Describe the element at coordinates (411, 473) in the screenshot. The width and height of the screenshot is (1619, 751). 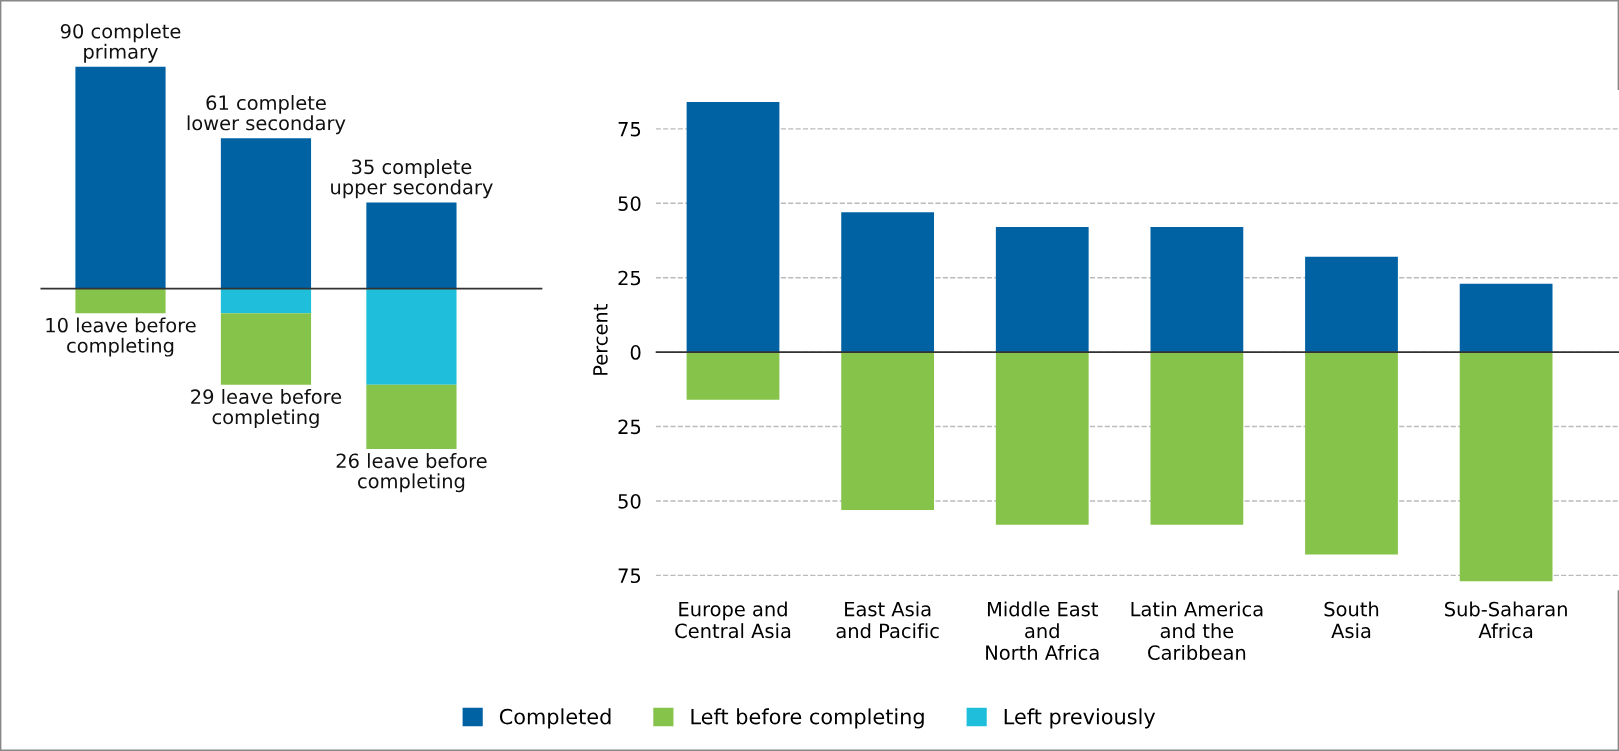
I see `text: 26 leave before completing` at that location.